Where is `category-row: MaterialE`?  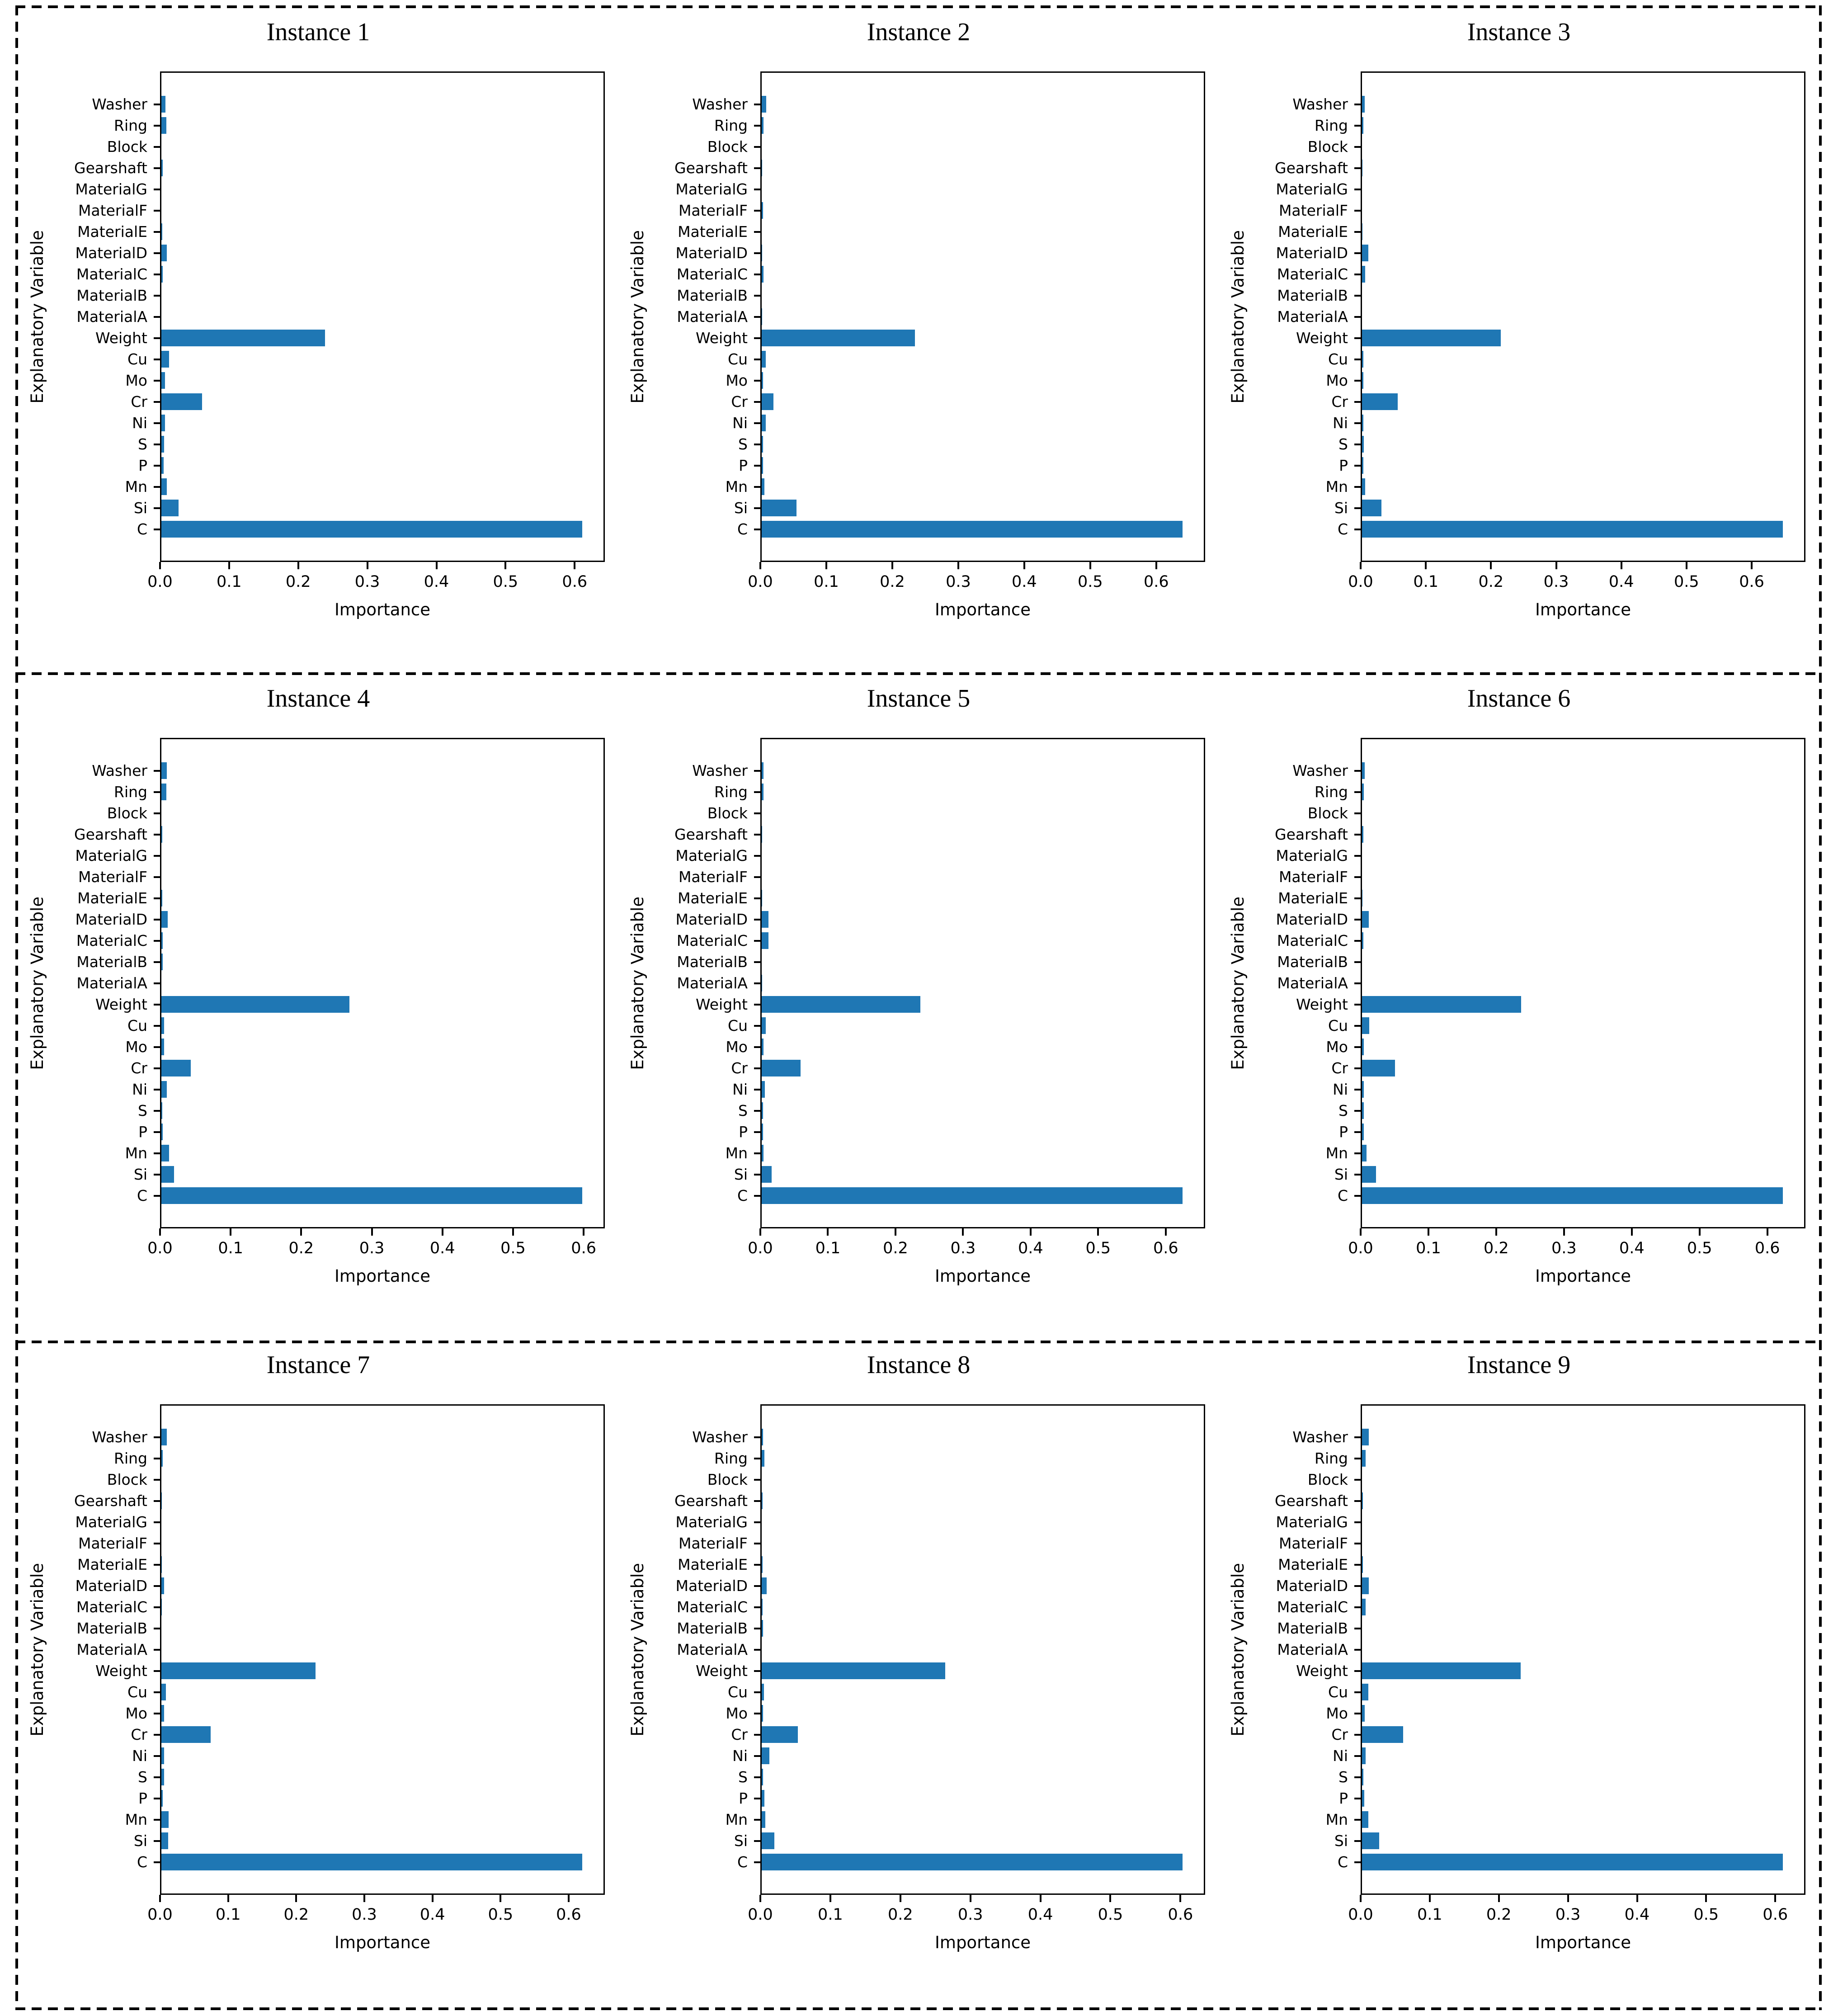 category-row: MaterialE is located at coordinates (708, 1564).